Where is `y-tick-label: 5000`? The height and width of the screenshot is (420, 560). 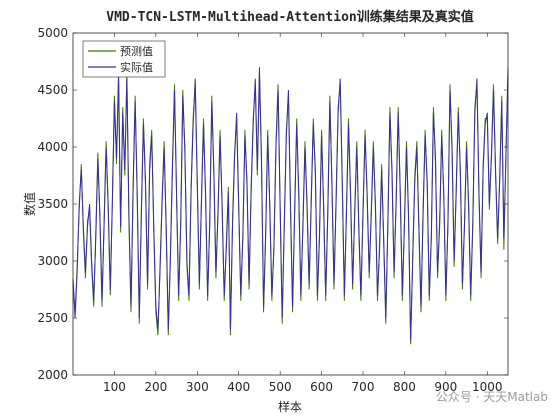
y-tick-label: 5000 is located at coordinates (52, 33).